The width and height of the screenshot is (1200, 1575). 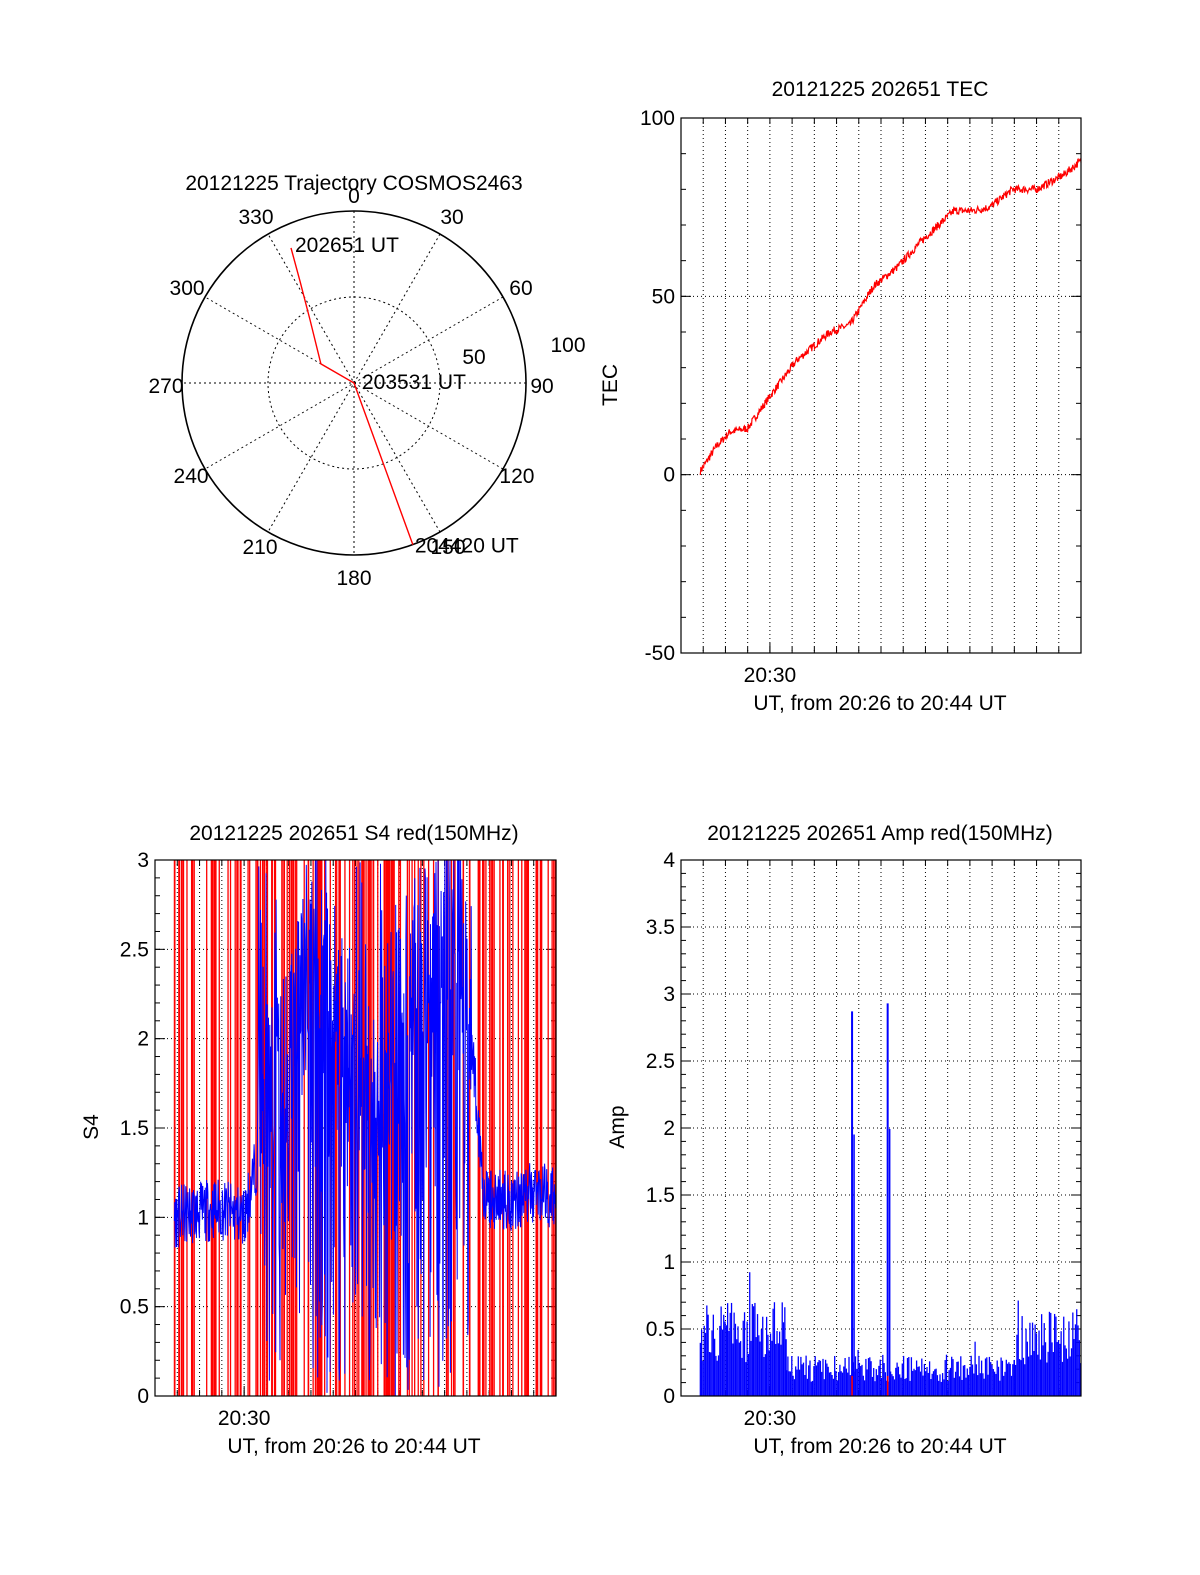 What do you see at coordinates (354, 196) in the screenshot?
I see `polar-angle-label: 0` at bounding box center [354, 196].